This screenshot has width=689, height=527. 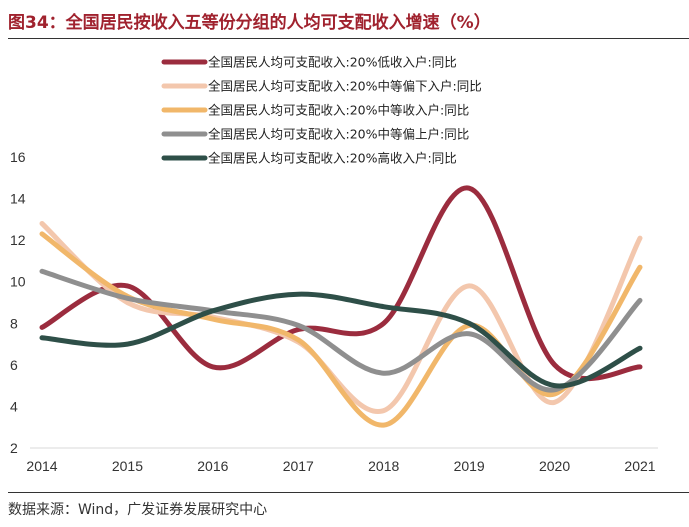 What do you see at coordinates (127, 466) in the screenshot?
I see `x-tick-label: 2015` at bounding box center [127, 466].